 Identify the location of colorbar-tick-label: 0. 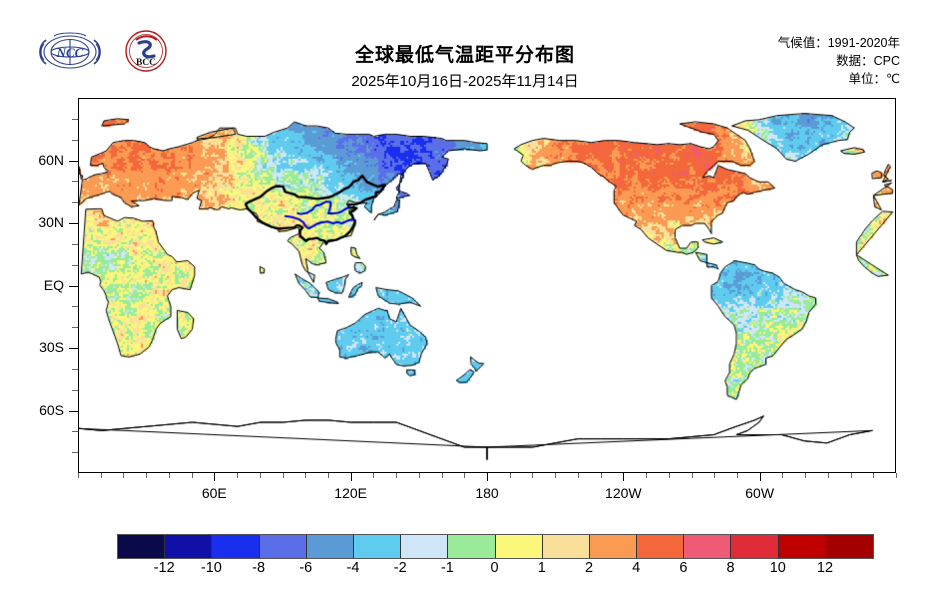
(494, 568).